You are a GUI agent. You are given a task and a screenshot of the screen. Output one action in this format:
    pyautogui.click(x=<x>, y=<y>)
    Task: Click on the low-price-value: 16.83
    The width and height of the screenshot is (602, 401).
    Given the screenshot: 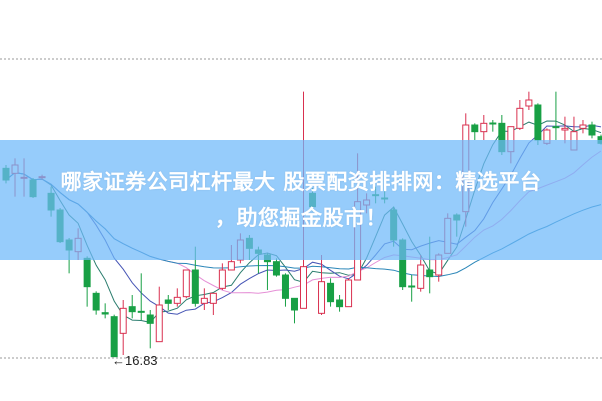 What is the action you would take?
    pyautogui.click(x=141, y=360)
    